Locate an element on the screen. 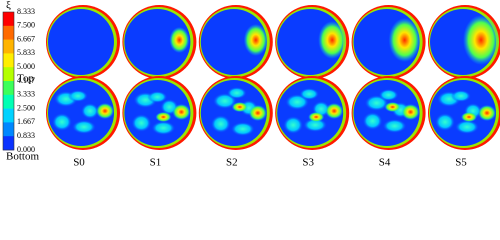  tick-label: 3.333 is located at coordinates (26, 94).